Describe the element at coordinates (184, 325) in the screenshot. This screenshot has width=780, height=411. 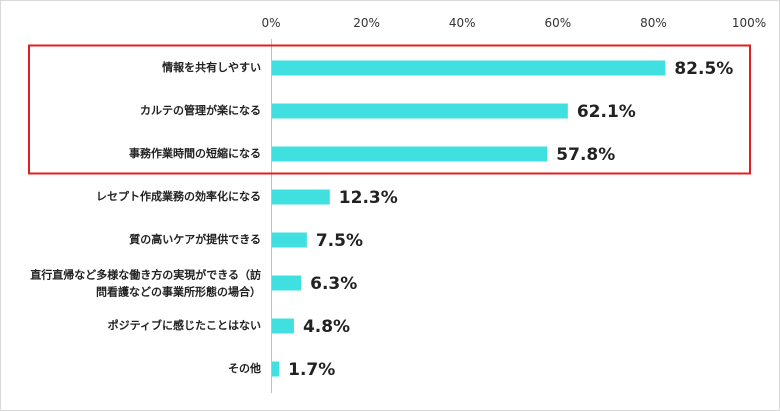
I see `category-label: ポジティブに感じたことはない` at that location.